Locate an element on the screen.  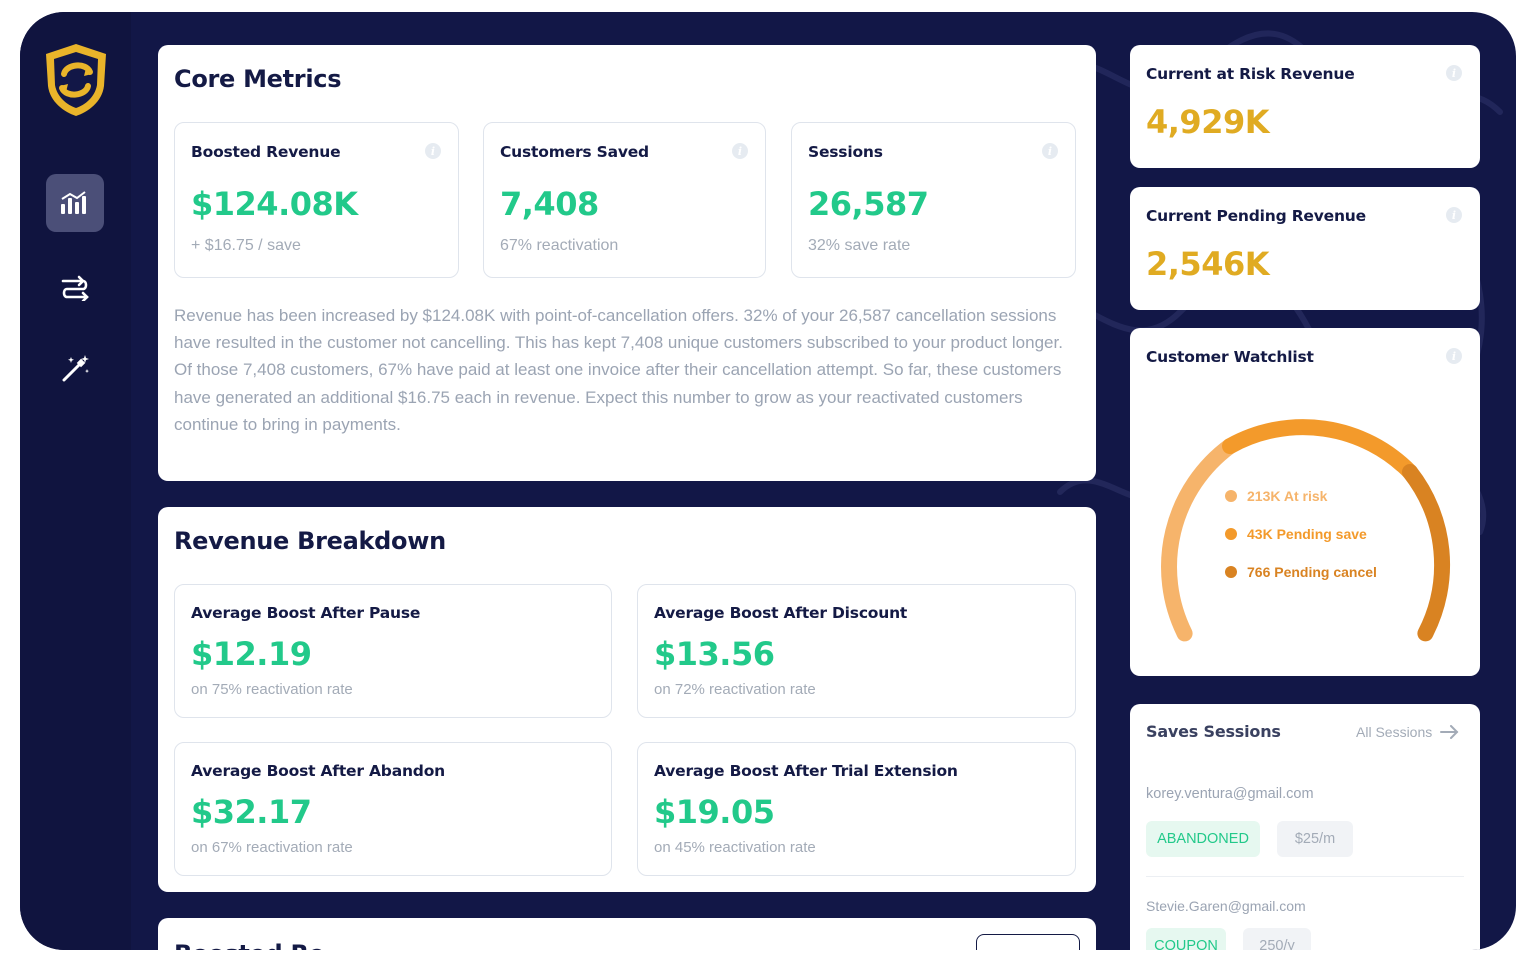
metric-sub: on 67% reactivation rate is located at coordinates (272, 847).